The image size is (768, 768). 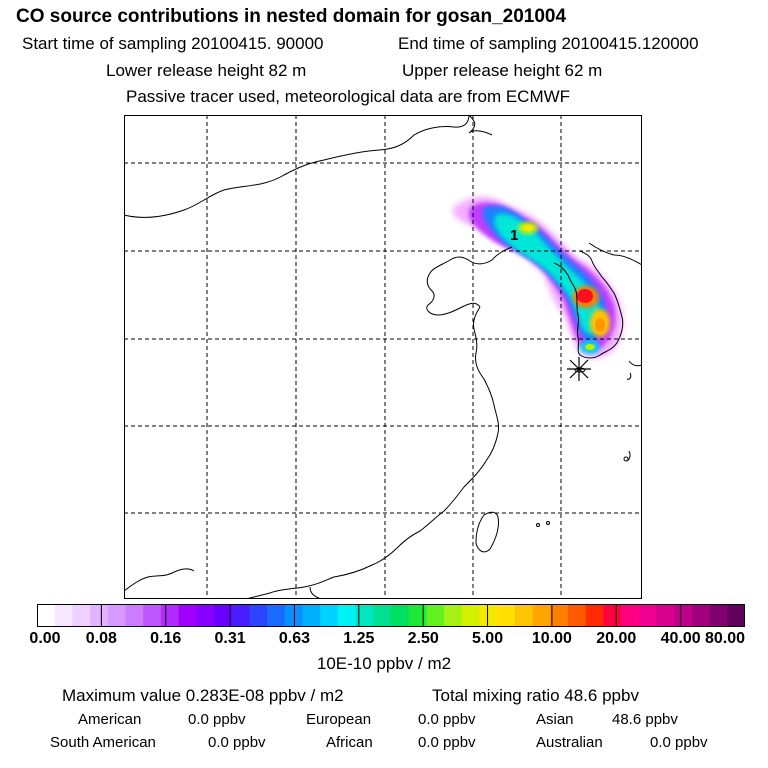 I want to click on south-american-label: South American, so click(x=103, y=742).